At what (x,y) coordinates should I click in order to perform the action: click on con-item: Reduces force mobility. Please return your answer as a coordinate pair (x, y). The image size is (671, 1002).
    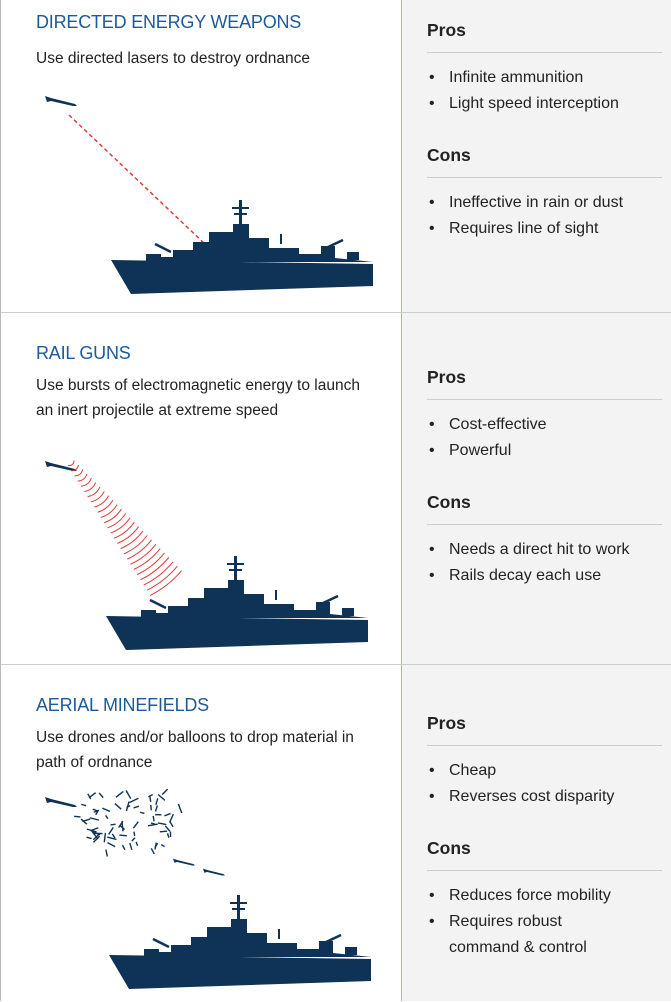
    Looking at the image, I should click on (527, 896).